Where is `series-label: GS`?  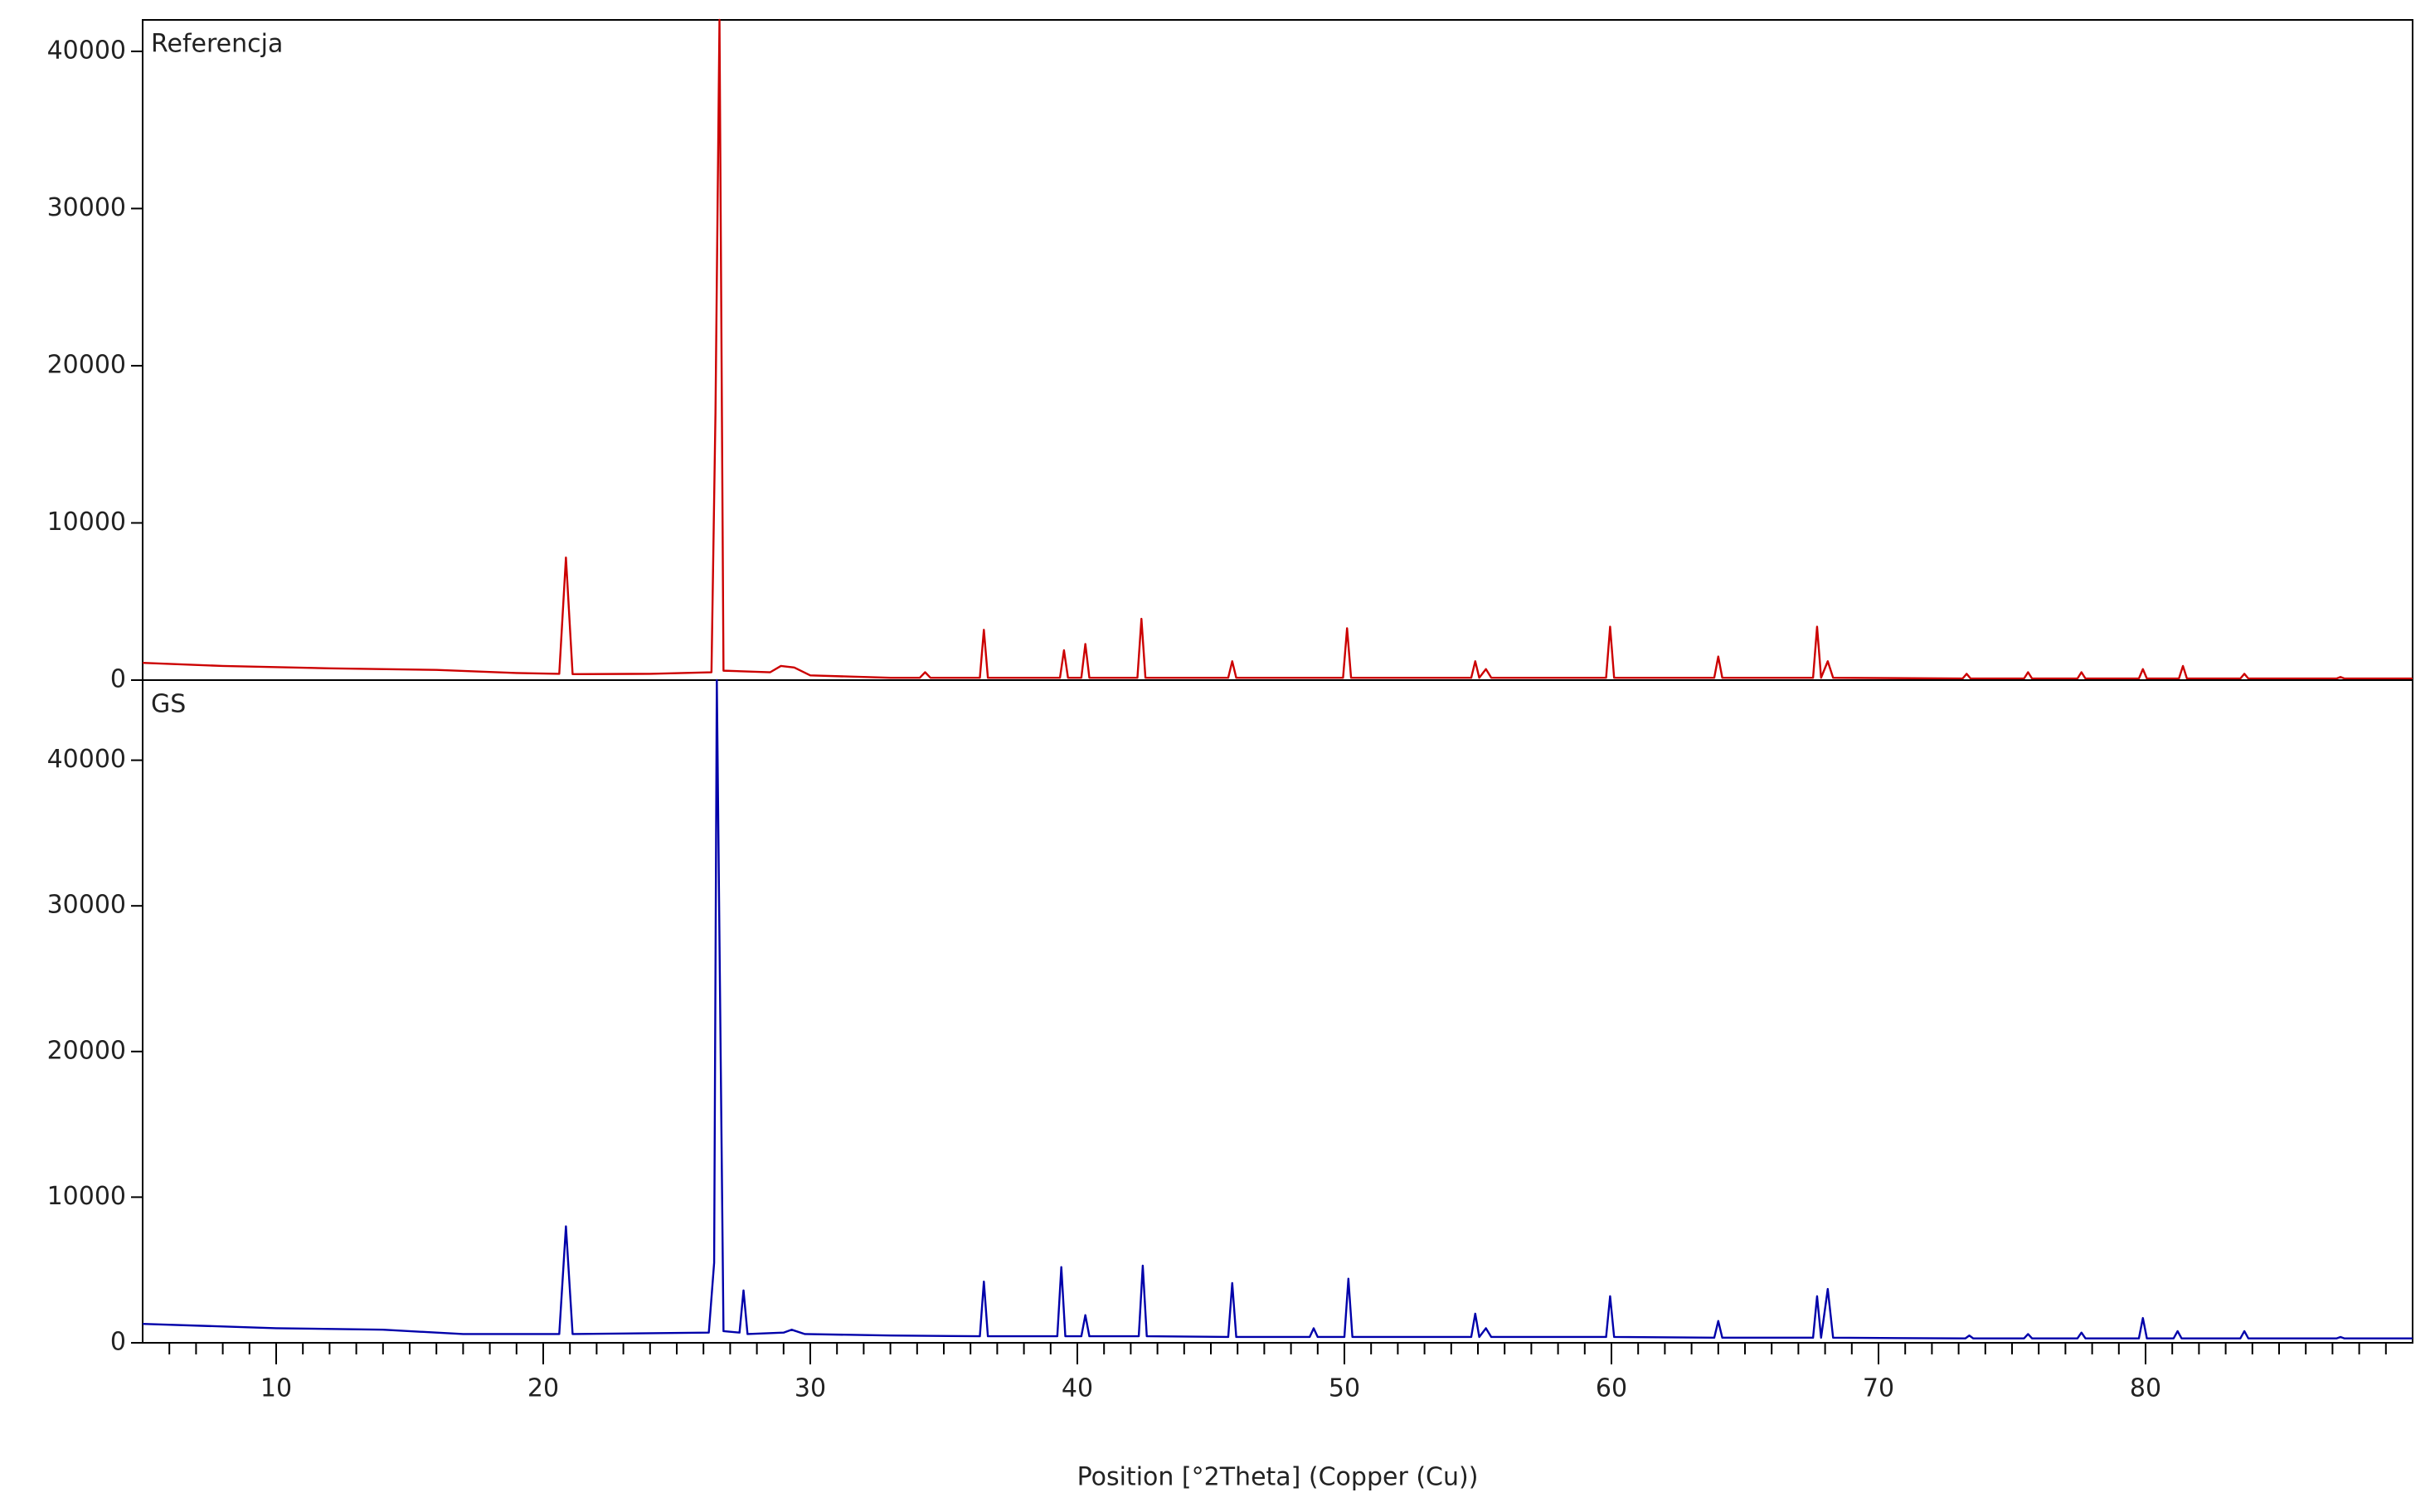 series-label: GS is located at coordinates (169, 704).